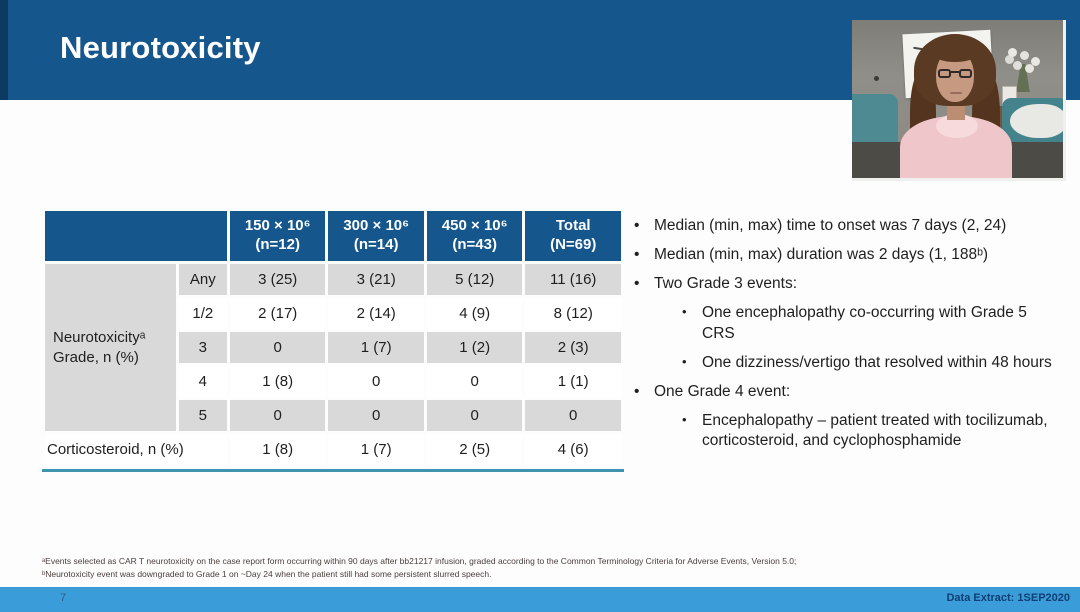  Describe the element at coordinates (1036, 121) in the screenshot. I see `draped-jacket` at that location.